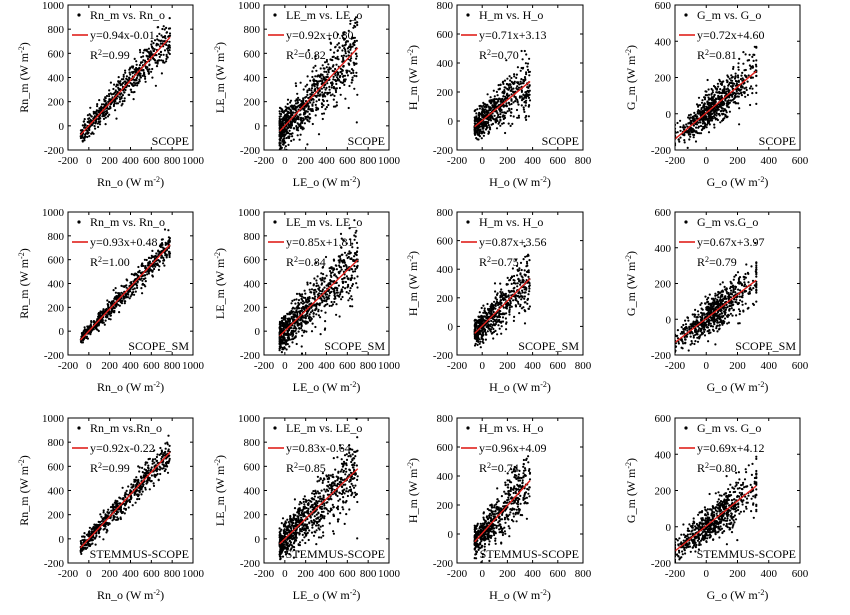  I want to click on x-tick-label: 200, so click(737, 161).